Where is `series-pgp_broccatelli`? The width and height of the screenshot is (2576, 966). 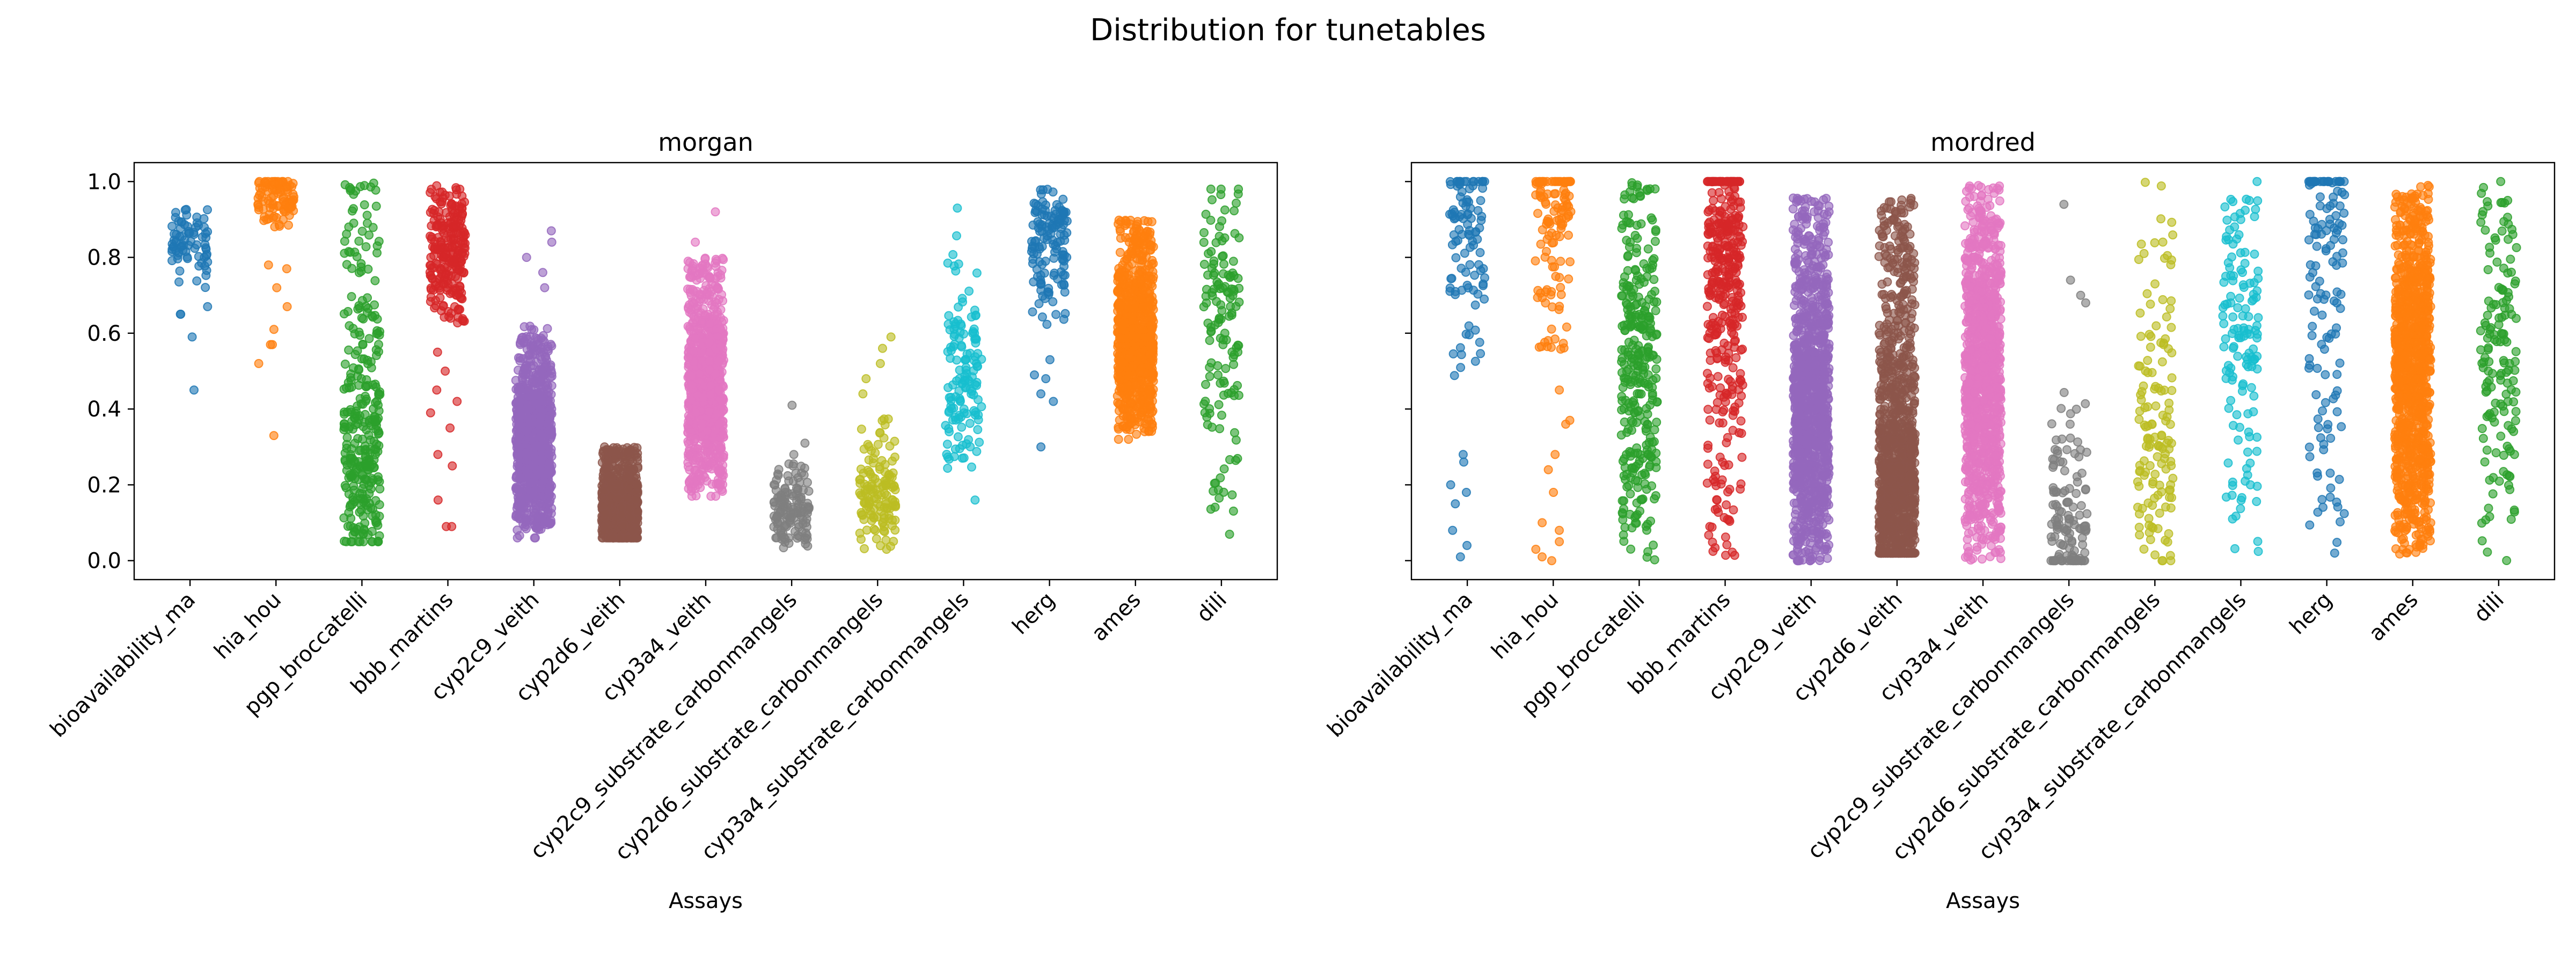
series-pgp_broccatelli is located at coordinates (362, 362).